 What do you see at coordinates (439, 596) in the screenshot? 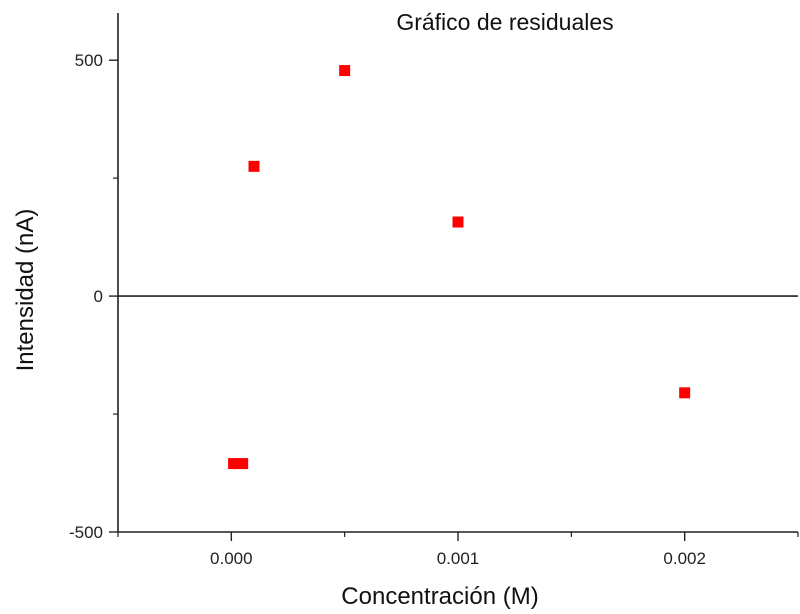
I see `x-axis-title: Concentración (M)` at bounding box center [439, 596].